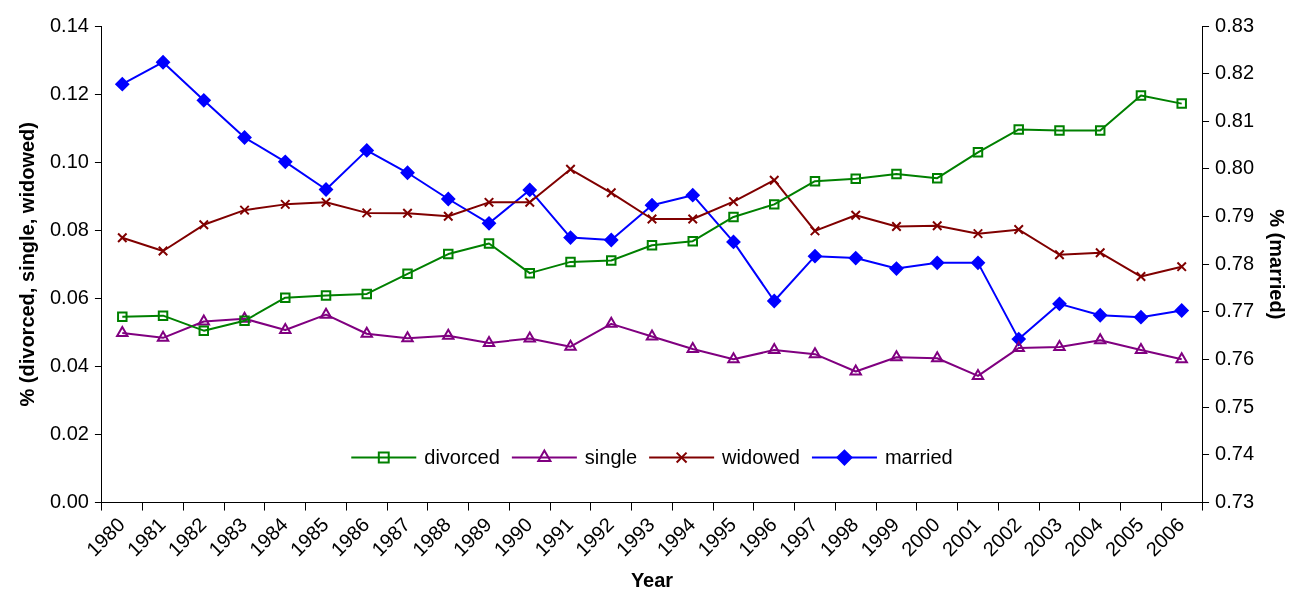  I want to click on y2-tick-label: 0.74, so click(1235, 453).